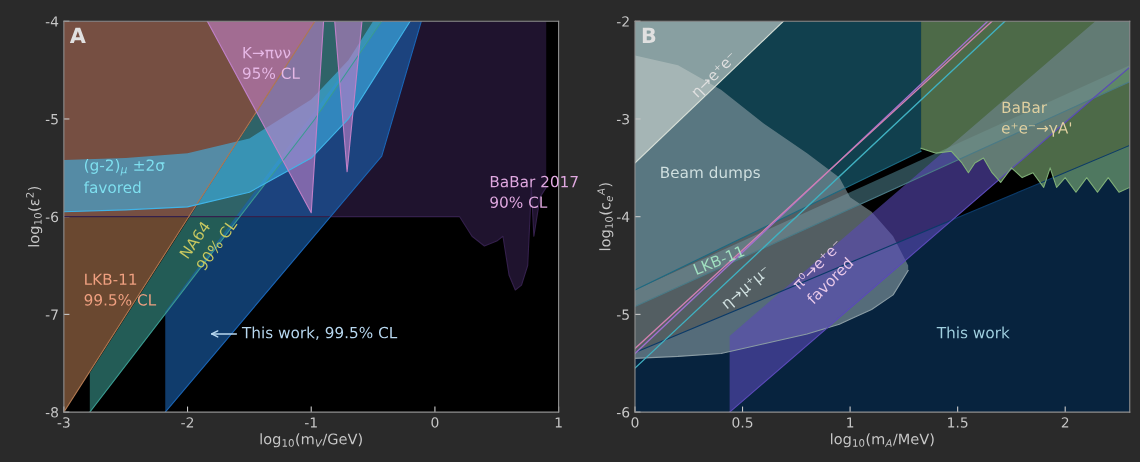  Describe the element at coordinates (271, 63) in the screenshot. I see `annotation: K→πνν 95% CL` at that location.